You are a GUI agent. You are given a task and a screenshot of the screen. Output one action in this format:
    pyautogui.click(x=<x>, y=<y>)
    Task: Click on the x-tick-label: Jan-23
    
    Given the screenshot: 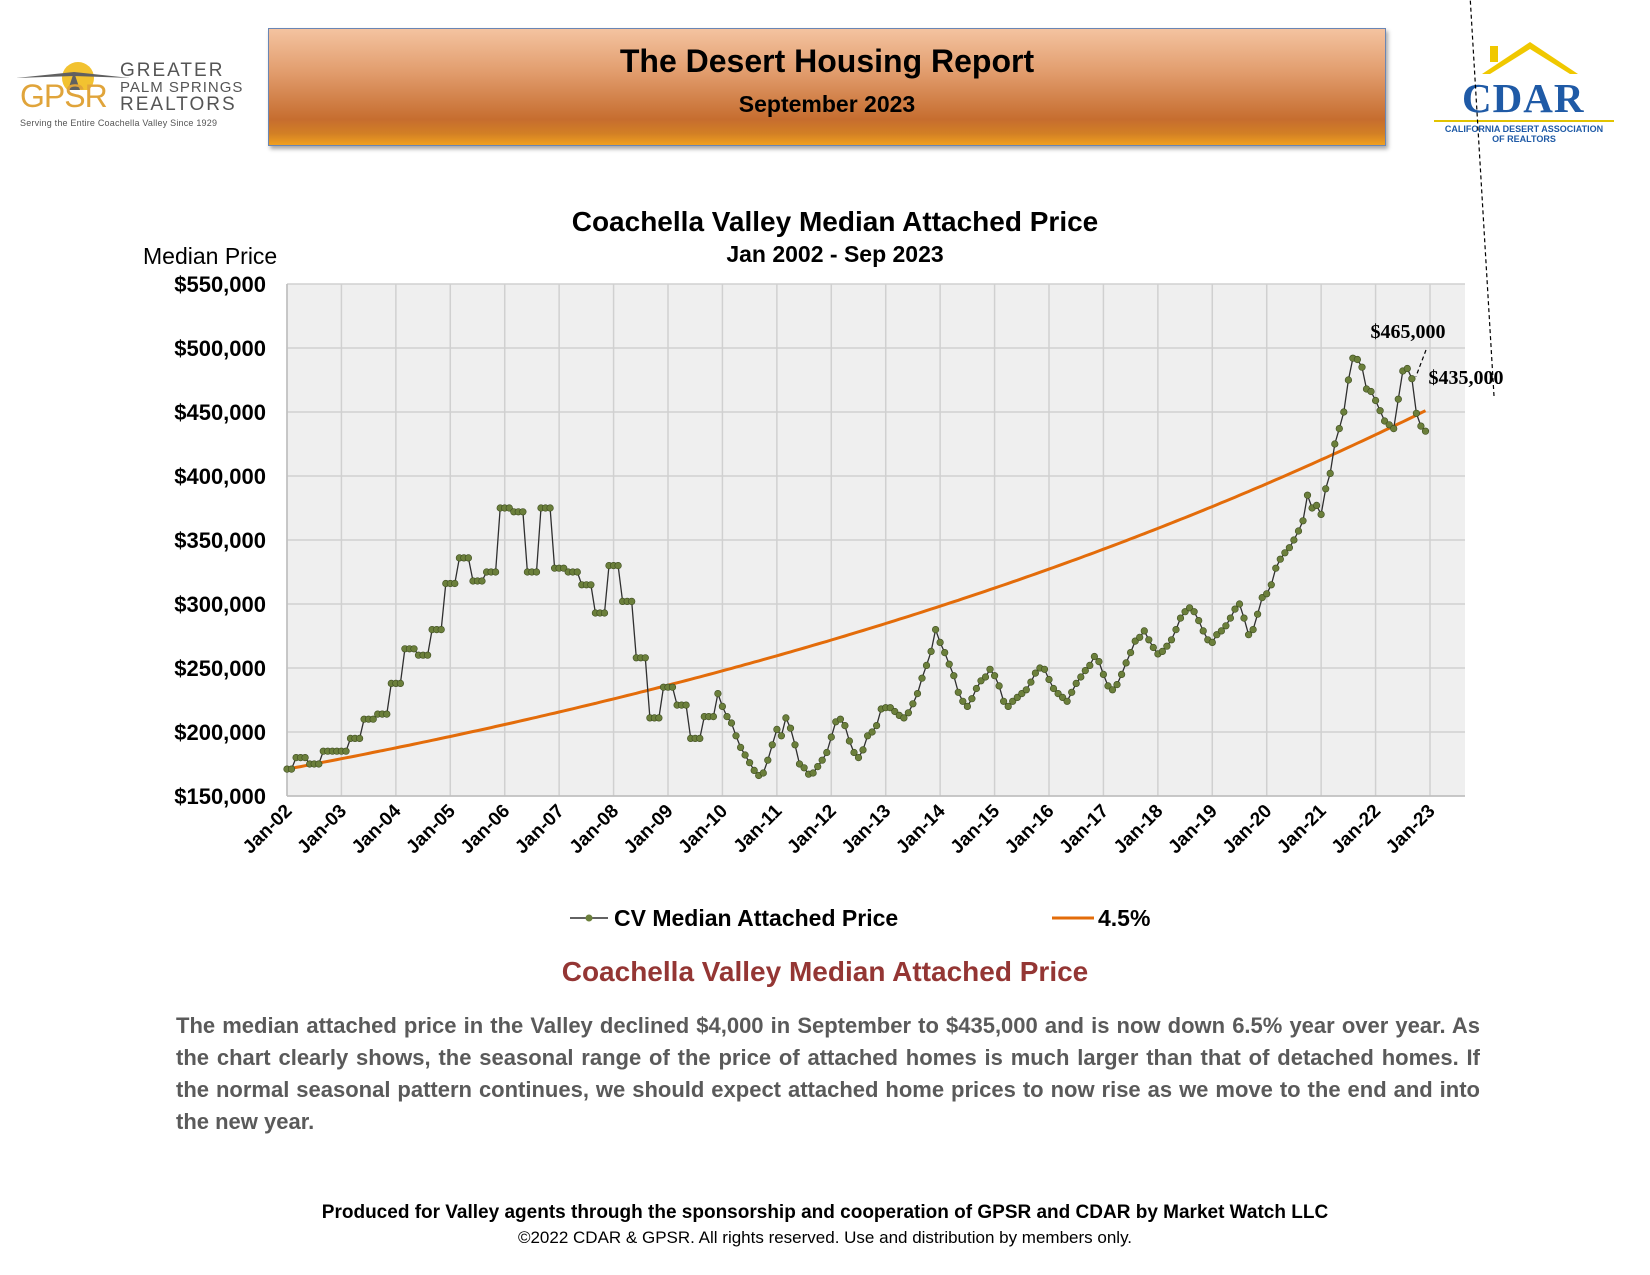 What is the action you would take?
    pyautogui.click(x=1410, y=829)
    